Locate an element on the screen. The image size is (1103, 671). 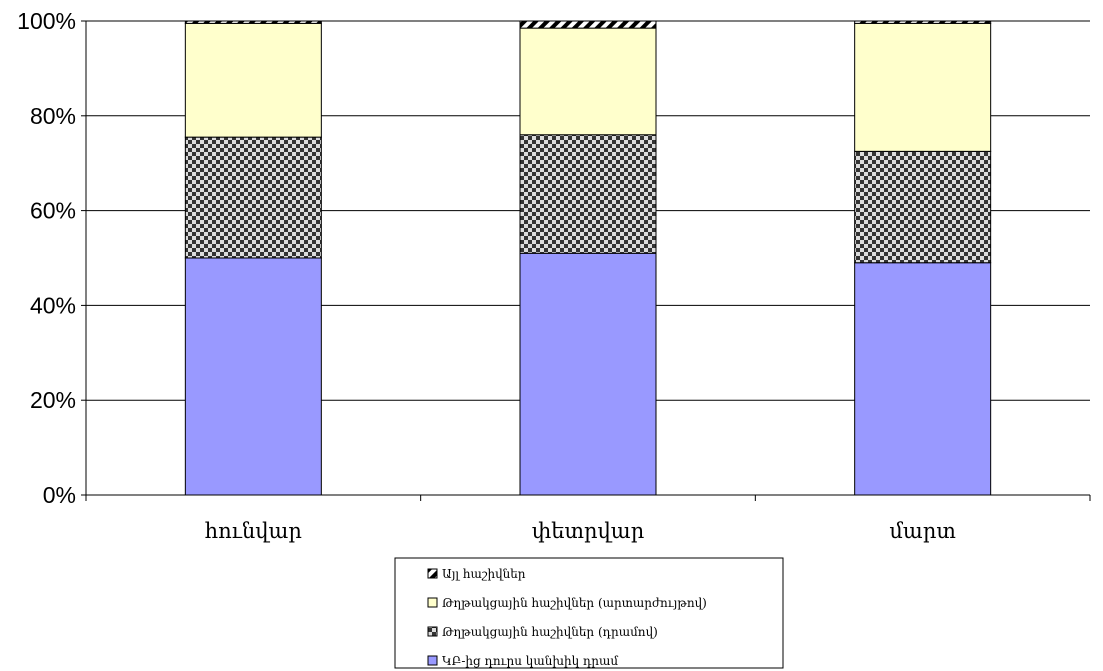
legend-label: Թղթակցային հաշիվներ (դրամով) is located at coordinates (550, 632).